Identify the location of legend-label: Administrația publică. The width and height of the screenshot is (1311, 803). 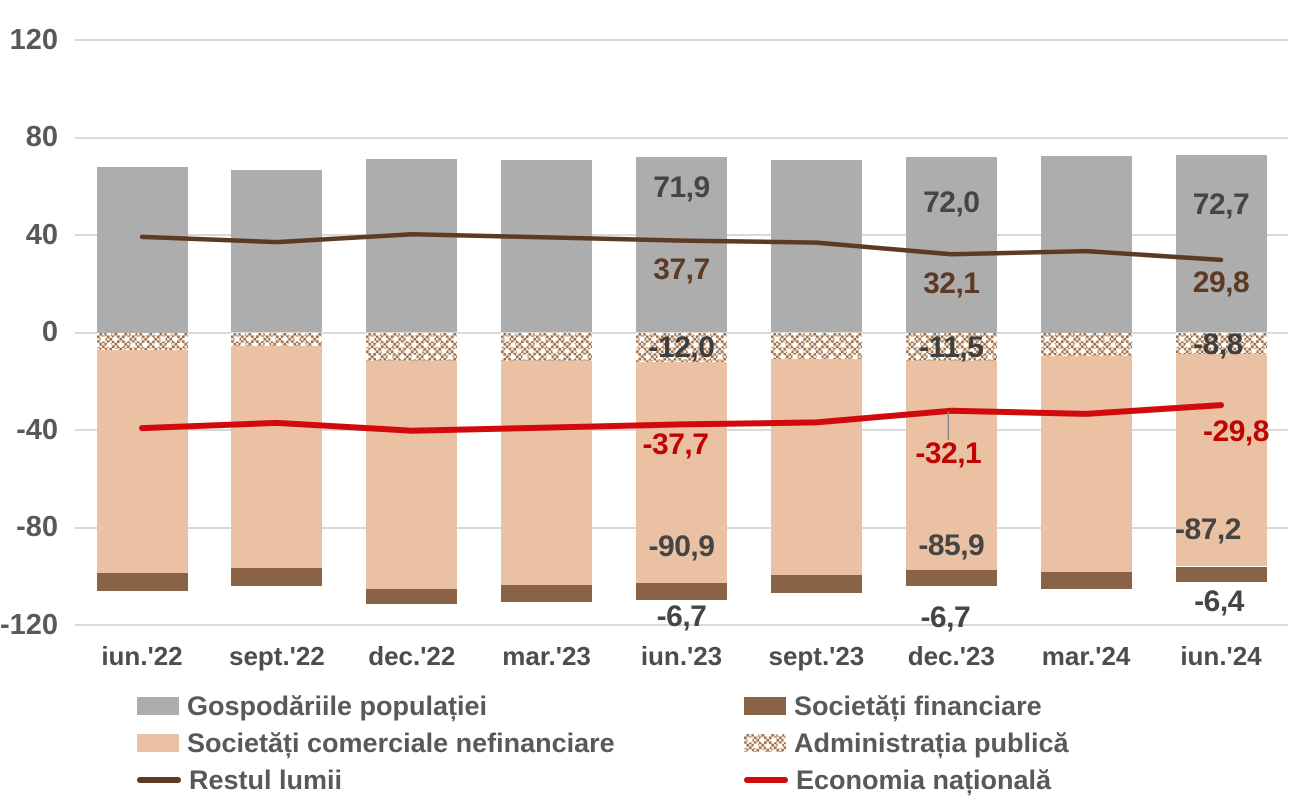
(931, 743).